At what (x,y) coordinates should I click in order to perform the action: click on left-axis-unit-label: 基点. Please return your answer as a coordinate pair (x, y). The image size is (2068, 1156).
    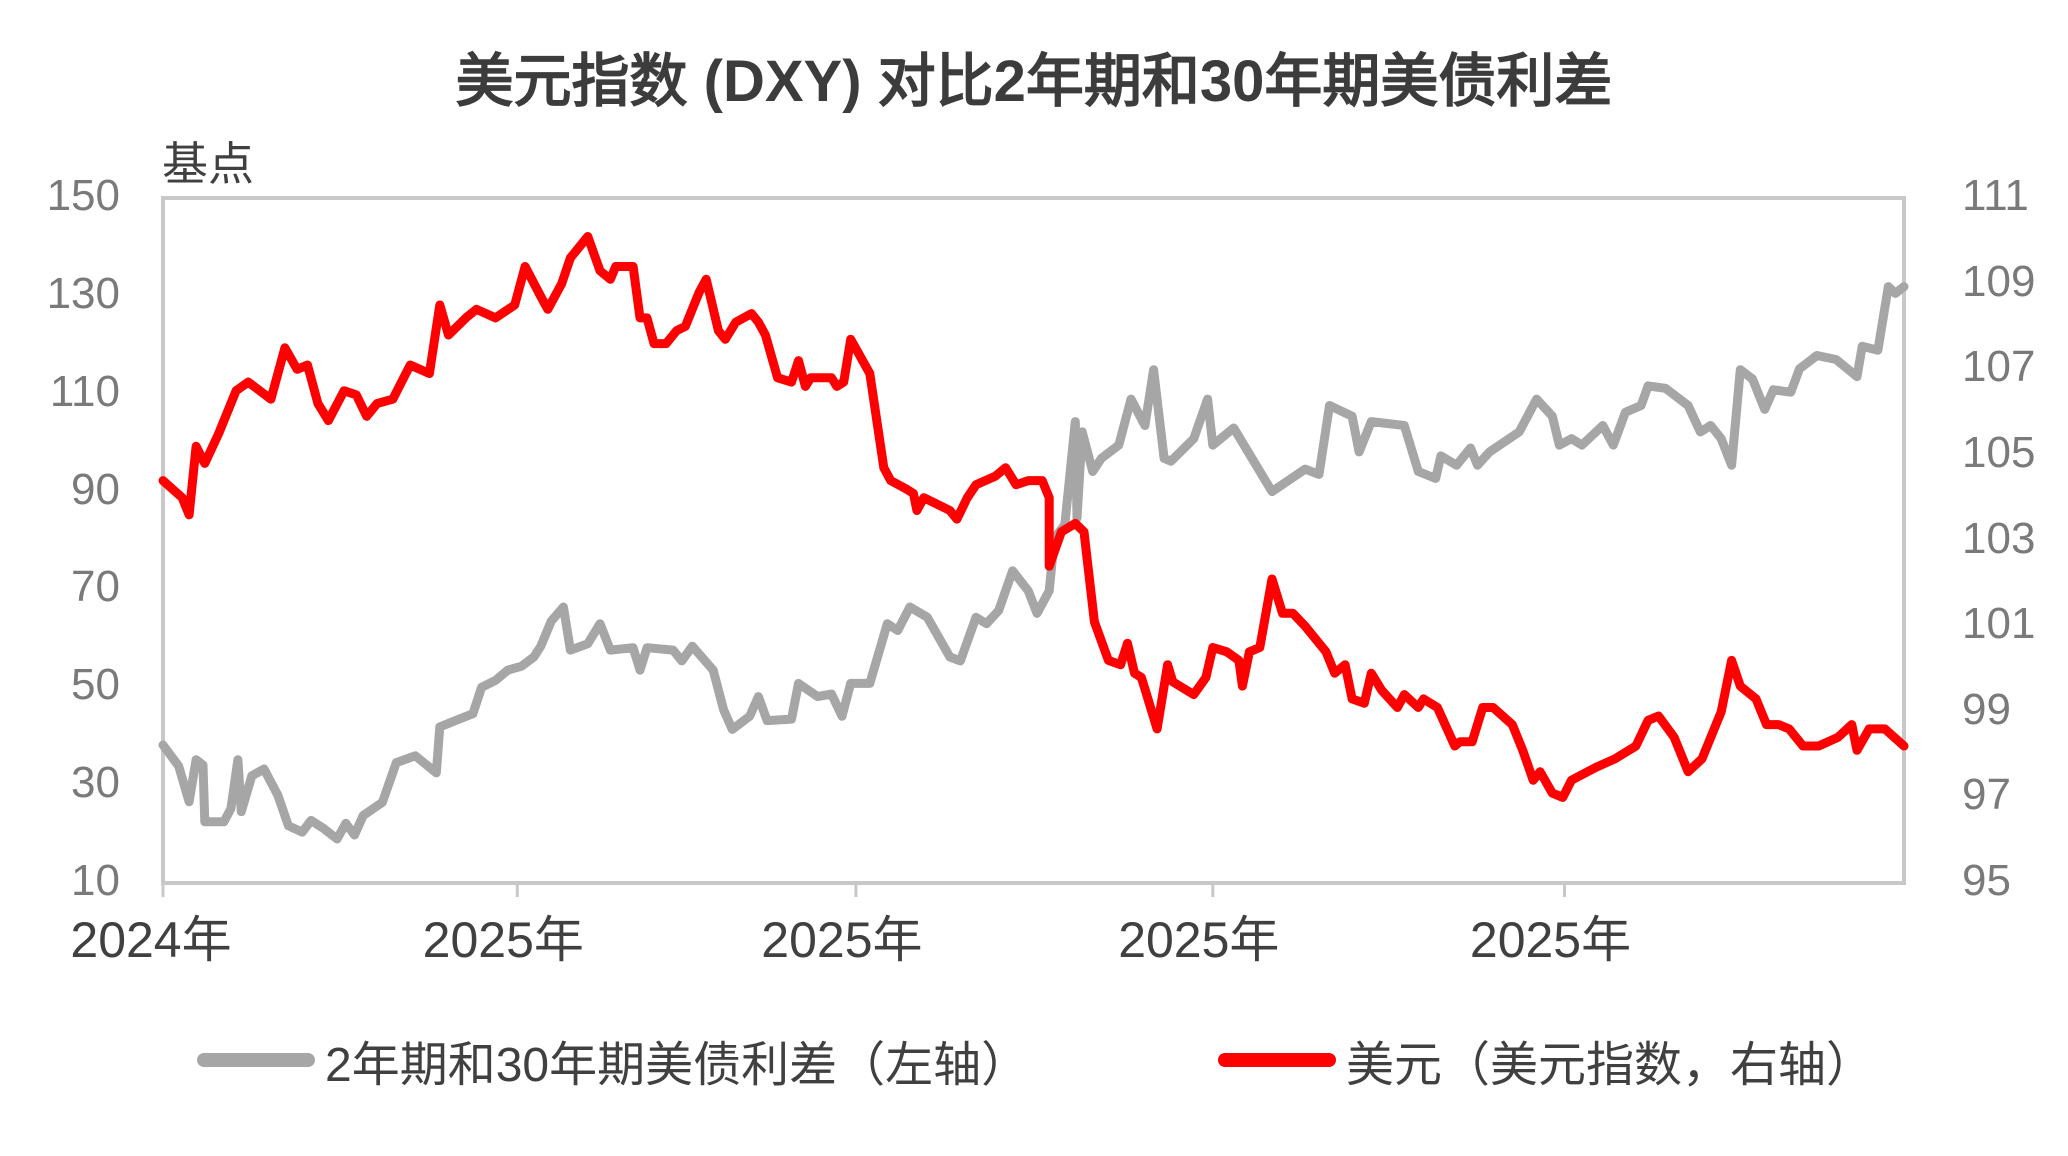
    Looking at the image, I should click on (208, 164).